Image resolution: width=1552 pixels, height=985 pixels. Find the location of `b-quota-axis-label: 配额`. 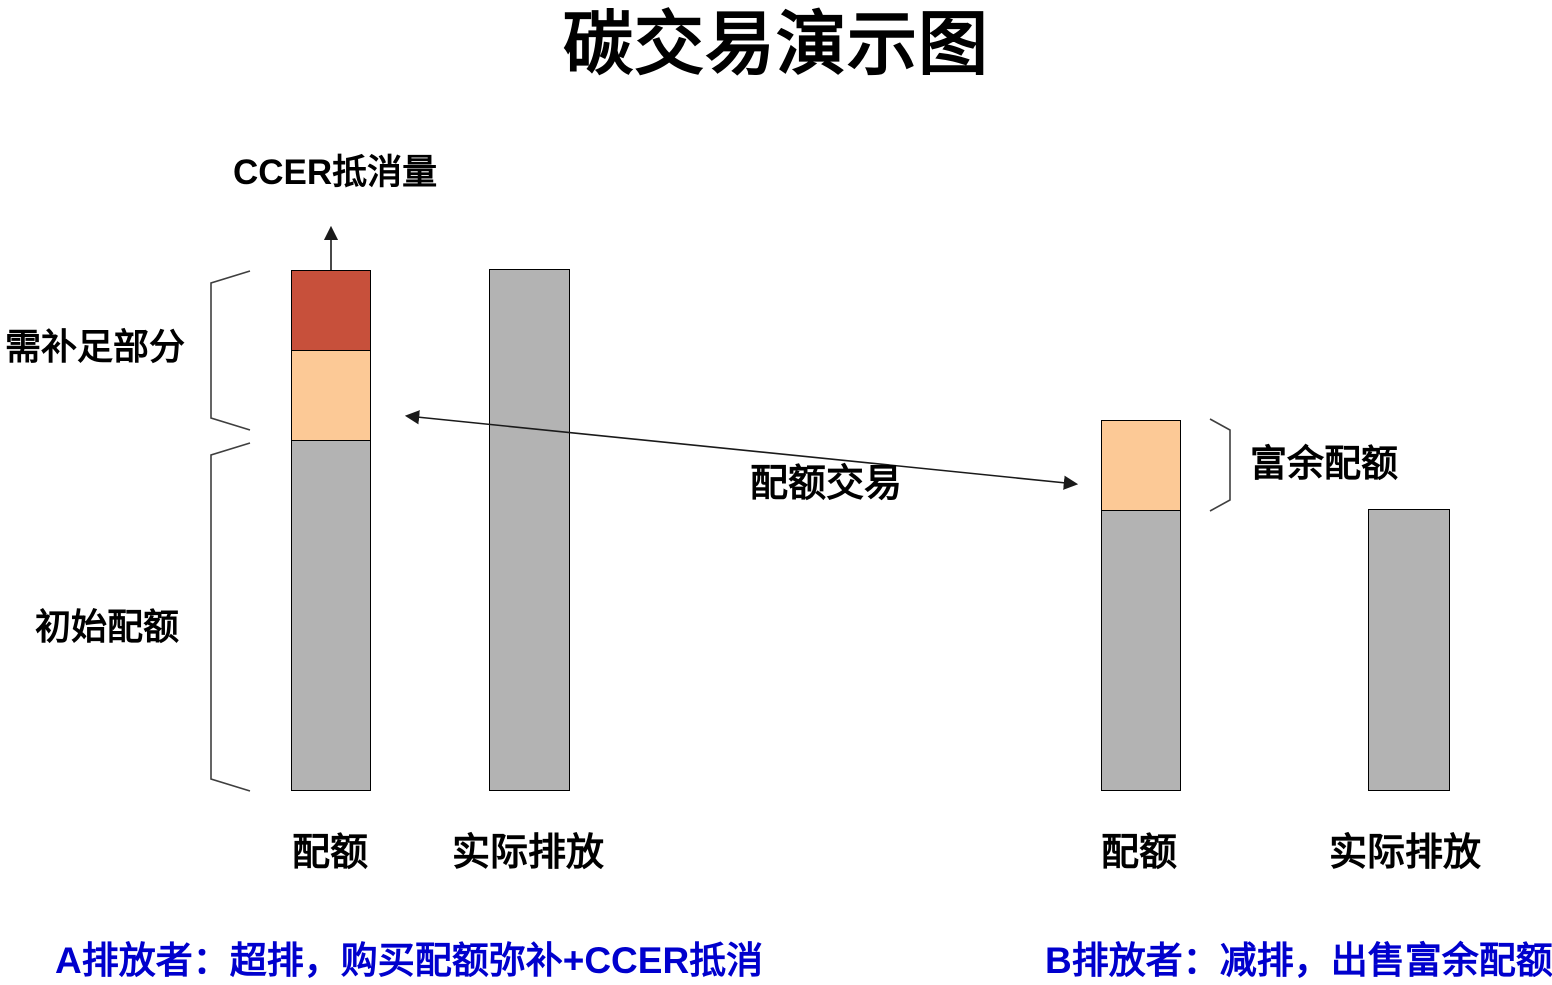

b-quota-axis-label: 配额 is located at coordinates (1138, 853).